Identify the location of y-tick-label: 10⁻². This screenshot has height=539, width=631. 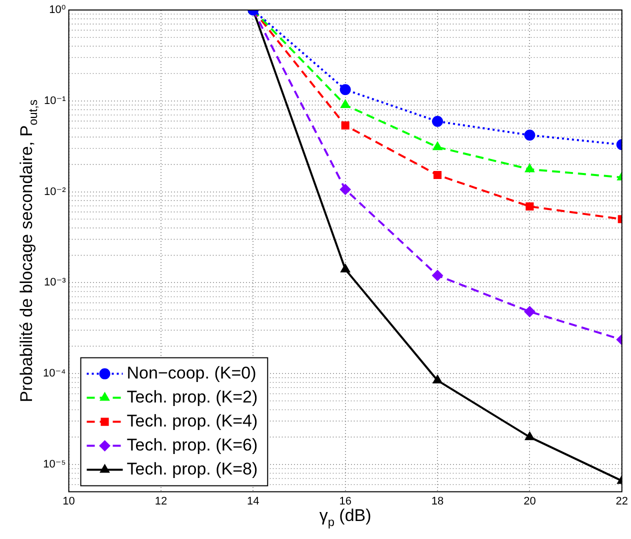
(55, 192).